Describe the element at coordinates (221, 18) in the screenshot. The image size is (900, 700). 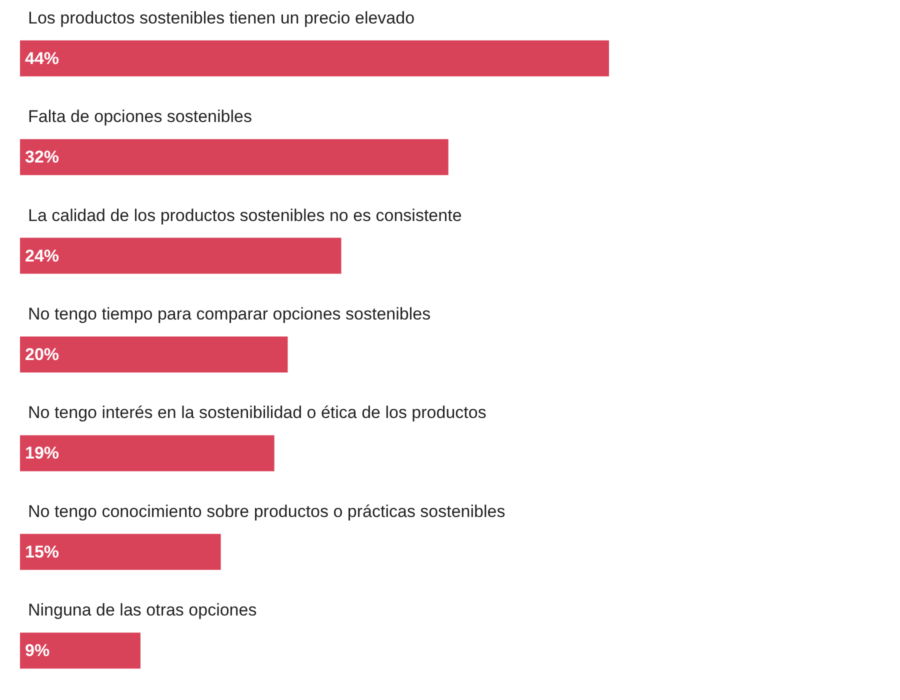
I see `y-tick-label: Los productos sostenibles tienen un precio elevado` at that location.